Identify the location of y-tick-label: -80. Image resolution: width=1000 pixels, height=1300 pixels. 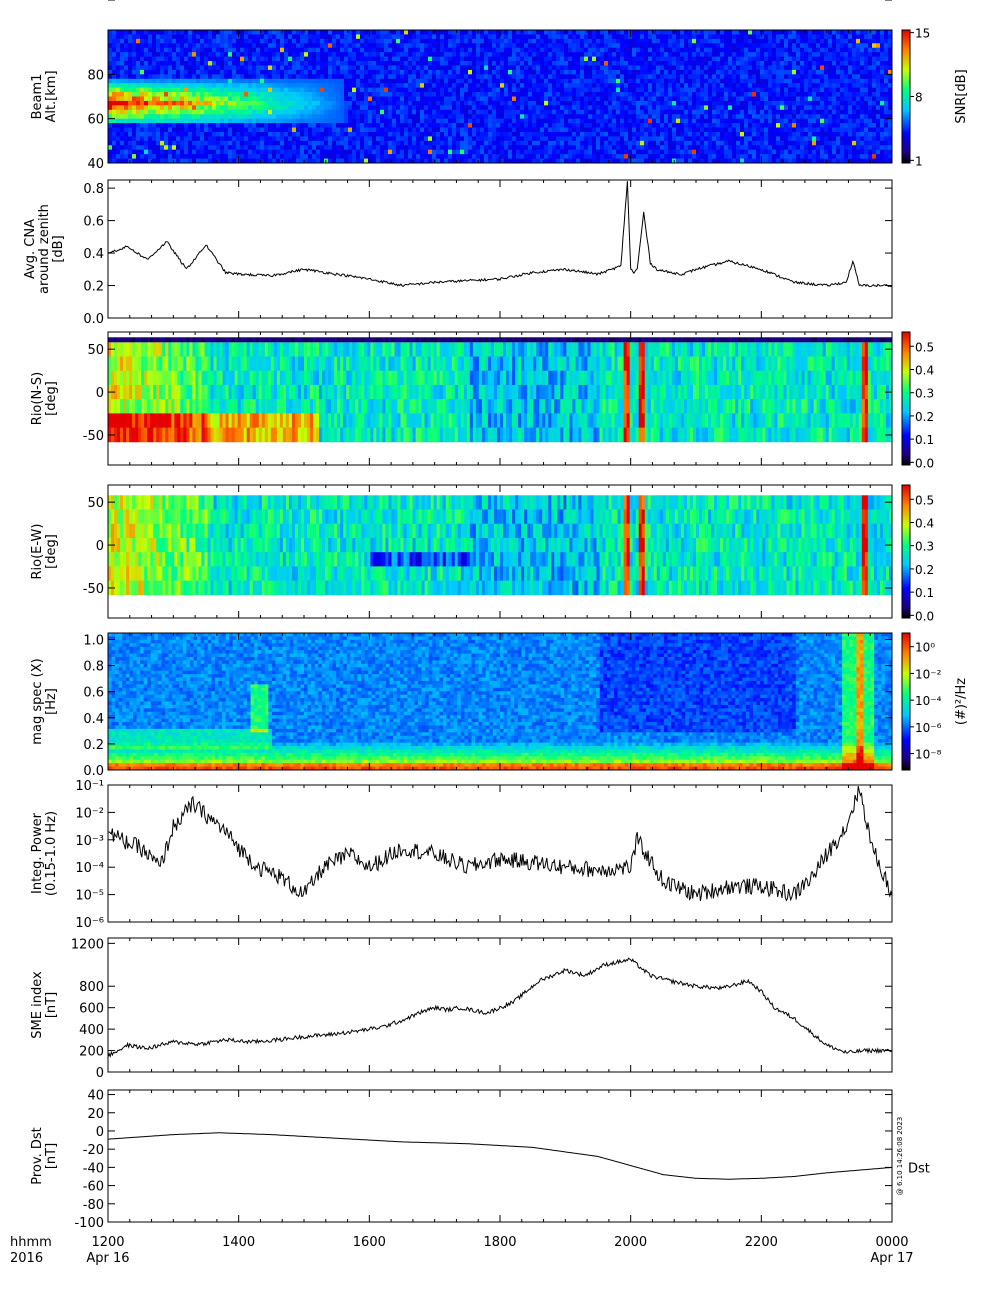
(93, 1205).